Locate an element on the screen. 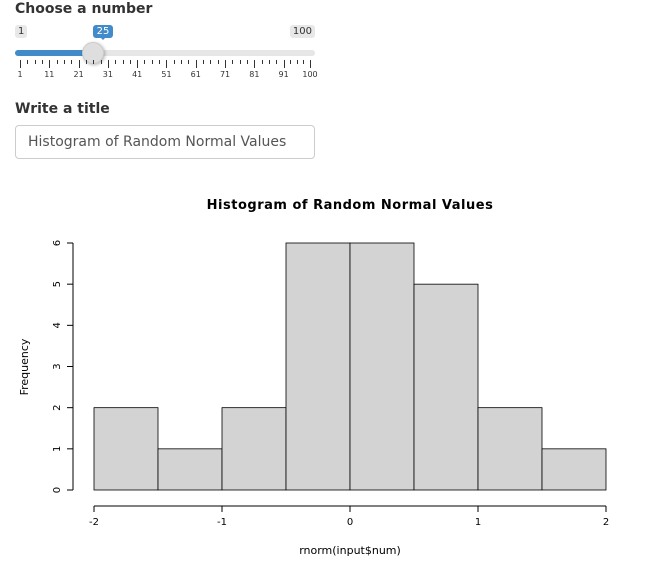 The width and height of the screenshot is (672, 574). slider-handle is located at coordinates (93, 53).